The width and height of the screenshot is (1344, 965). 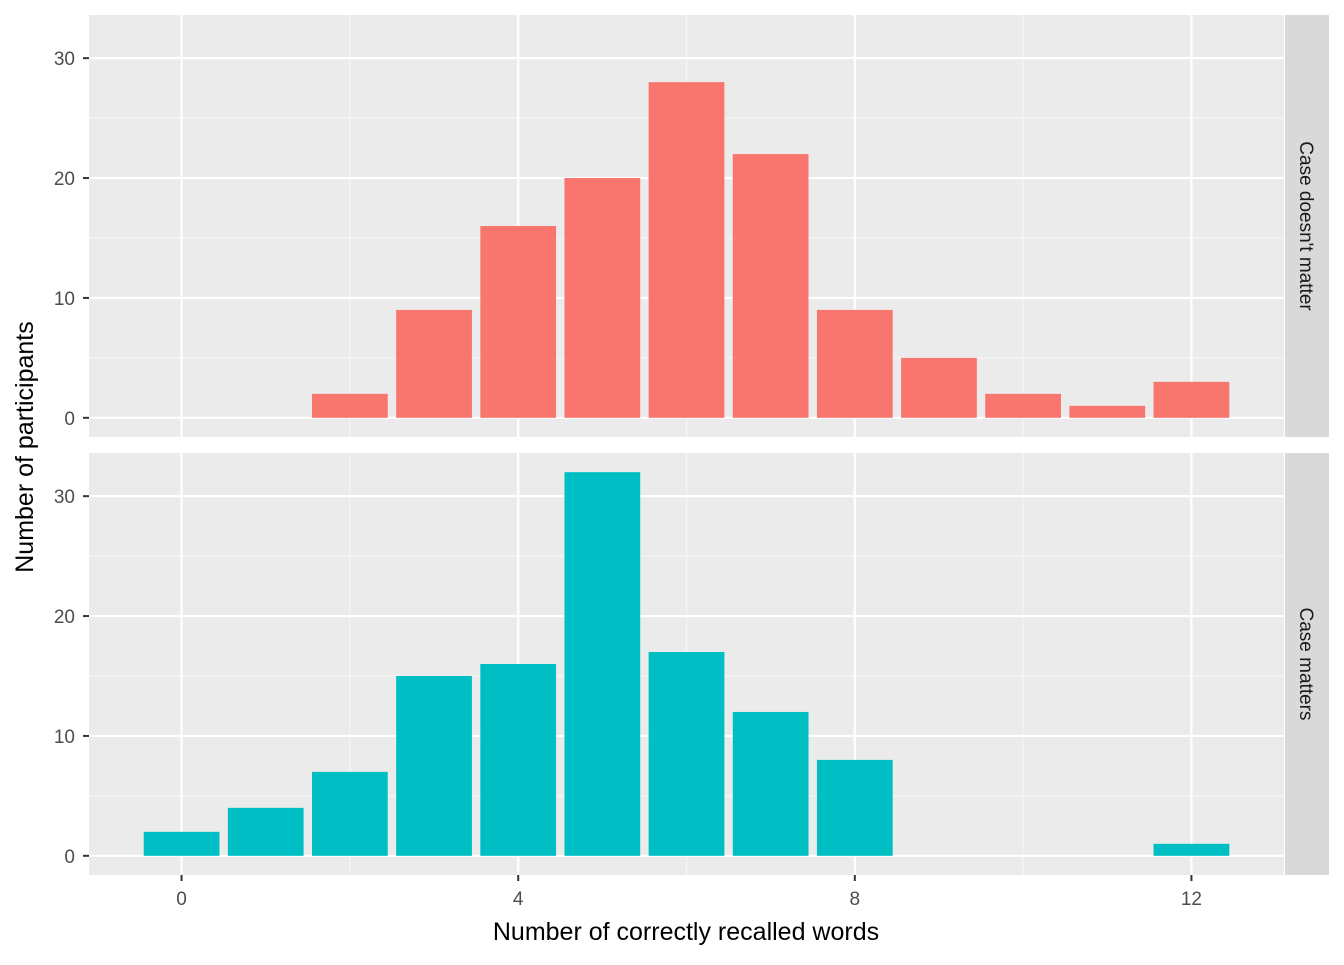 I want to click on bar-x0, so click(x=181, y=843).